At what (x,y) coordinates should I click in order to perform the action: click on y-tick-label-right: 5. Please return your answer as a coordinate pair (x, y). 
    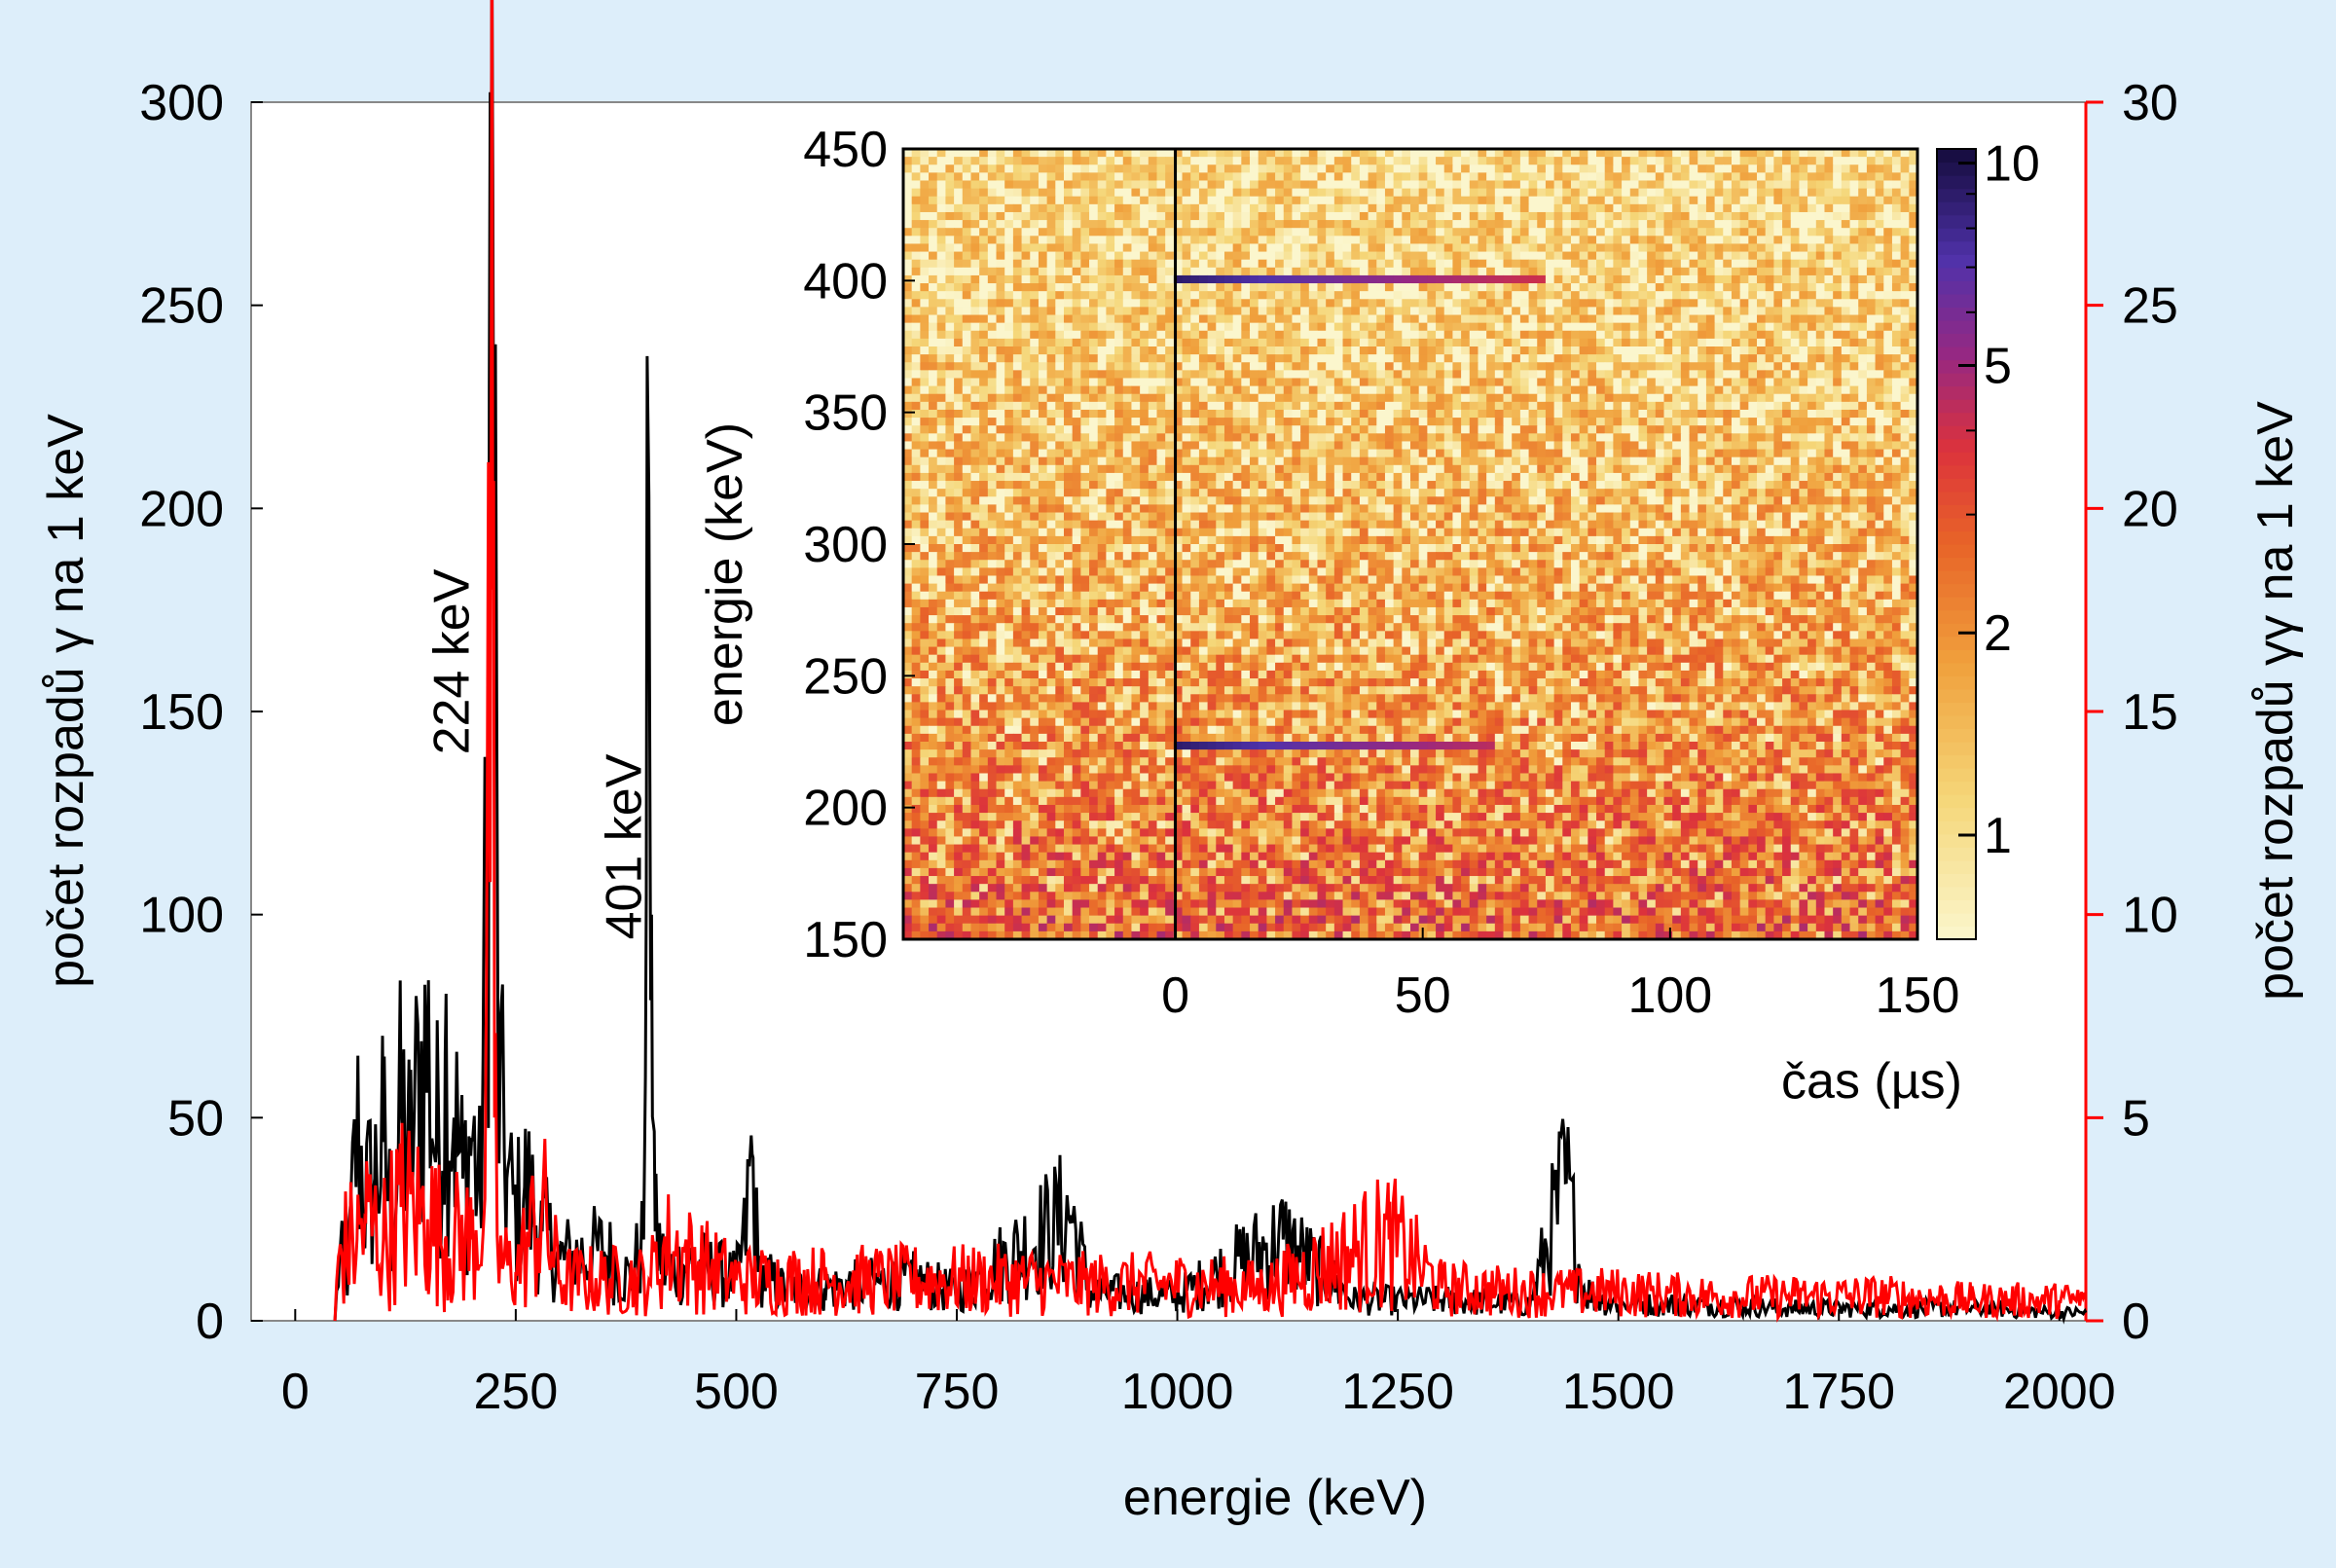
    Looking at the image, I should click on (2136, 1118).